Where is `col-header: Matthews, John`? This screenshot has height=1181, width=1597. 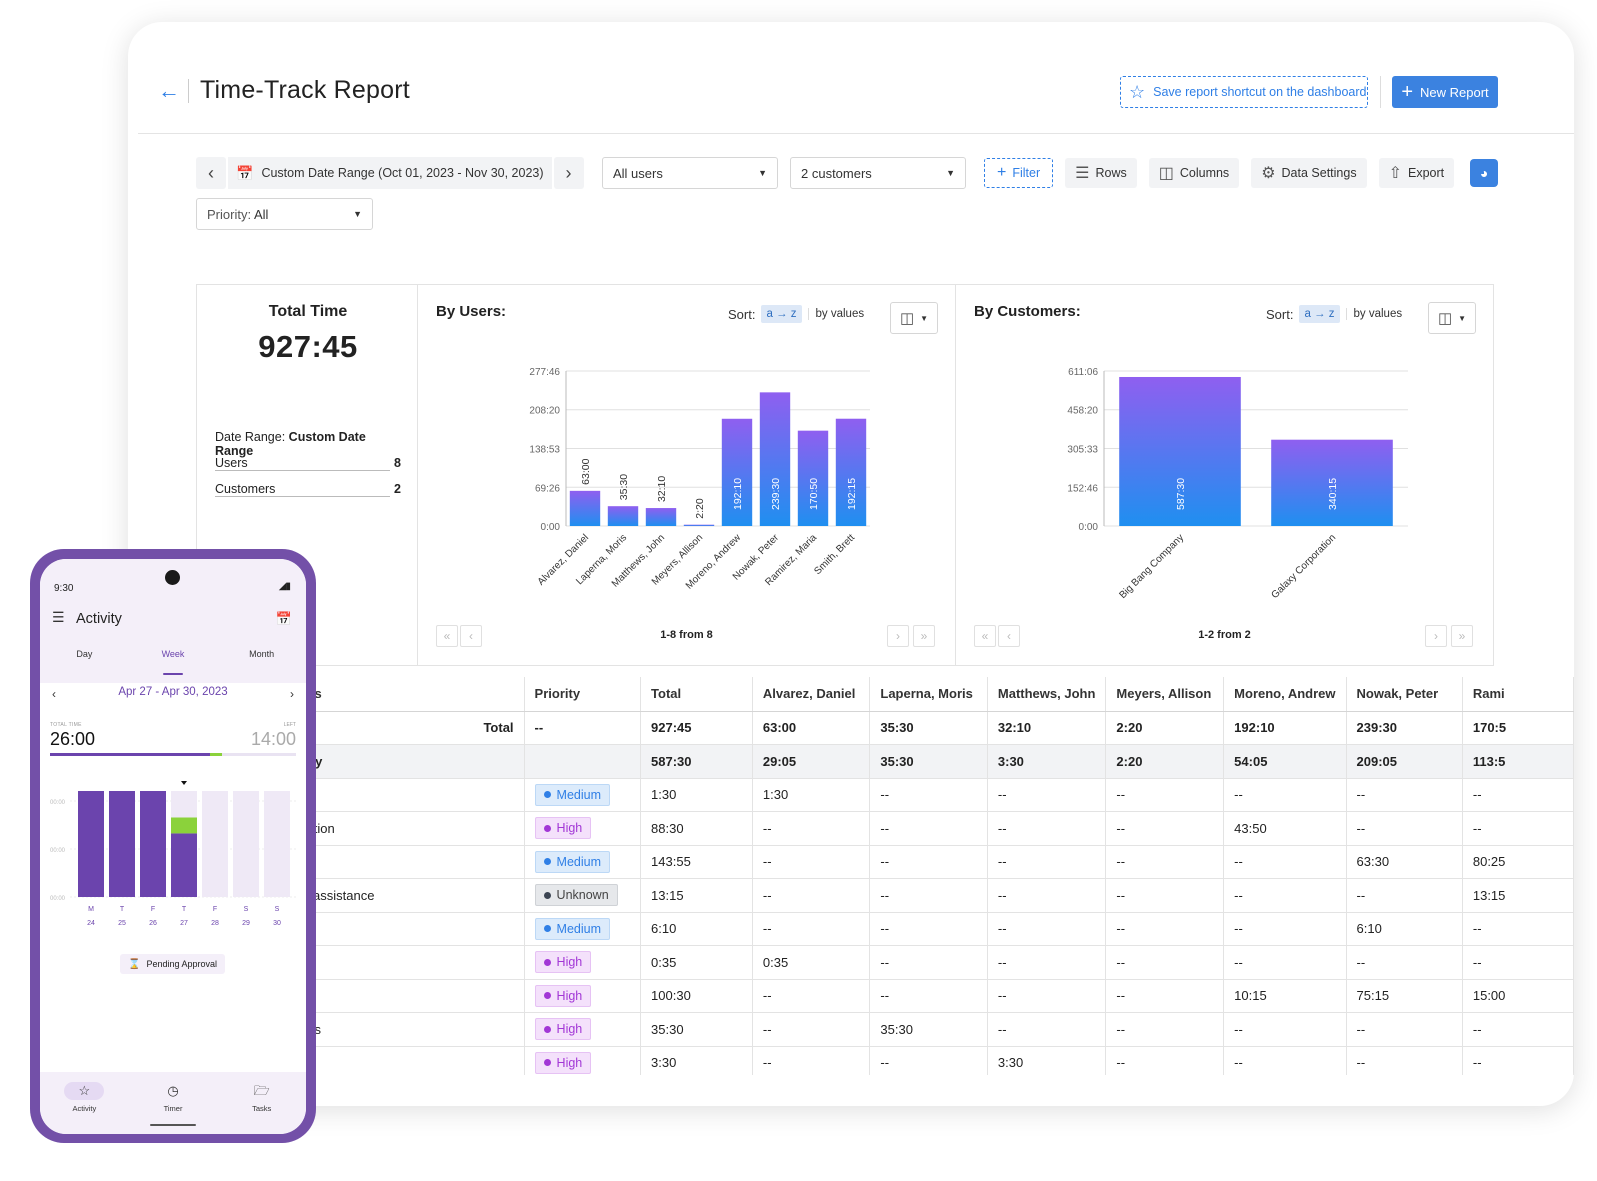 col-header: Matthews, John is located at coordinates (1047, 694).